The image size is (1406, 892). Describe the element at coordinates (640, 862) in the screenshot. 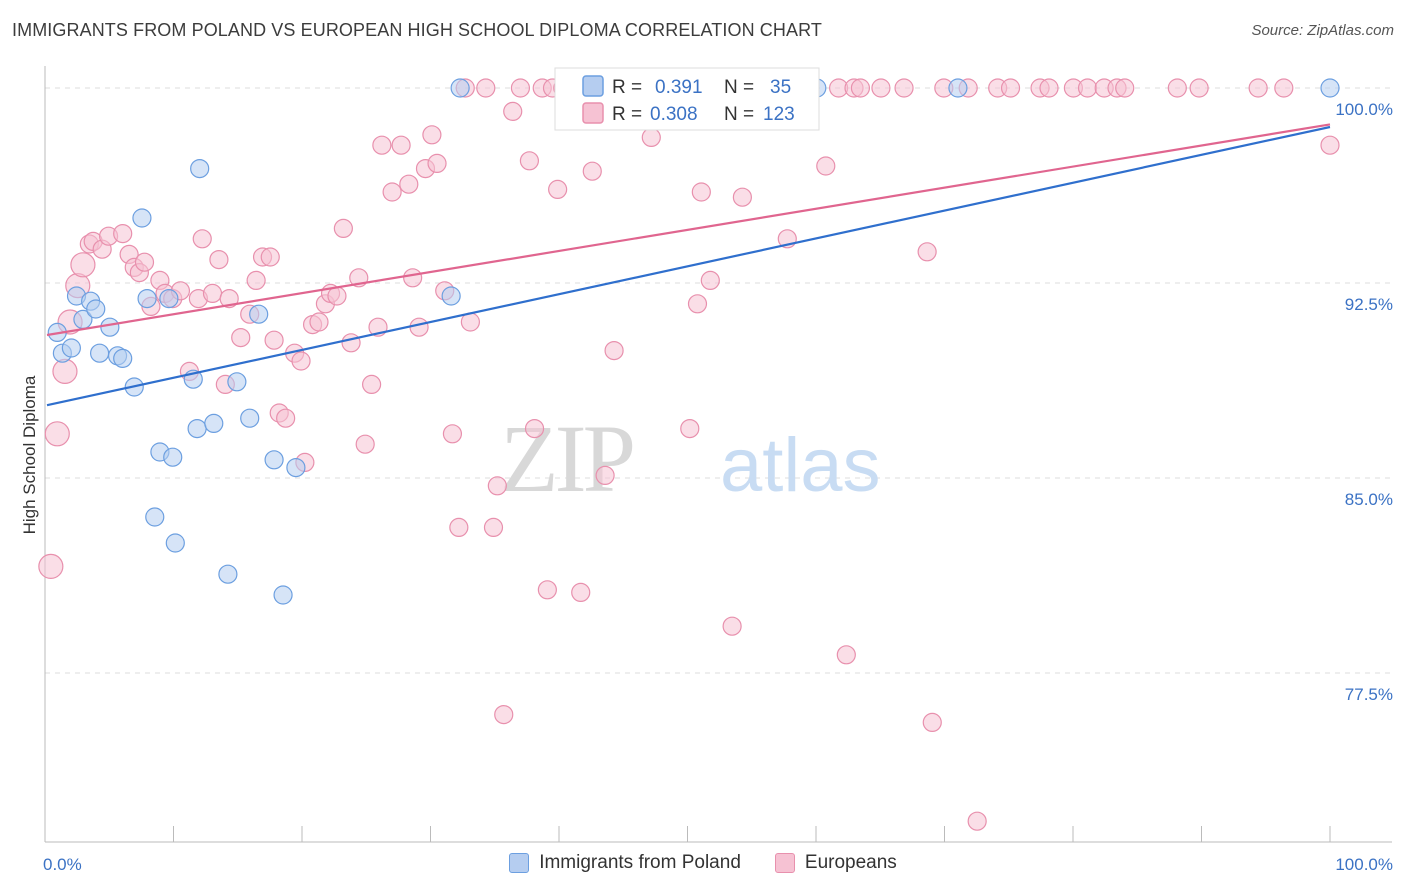

I see `legend-label-poland: Immigrants from Poland` at that location.